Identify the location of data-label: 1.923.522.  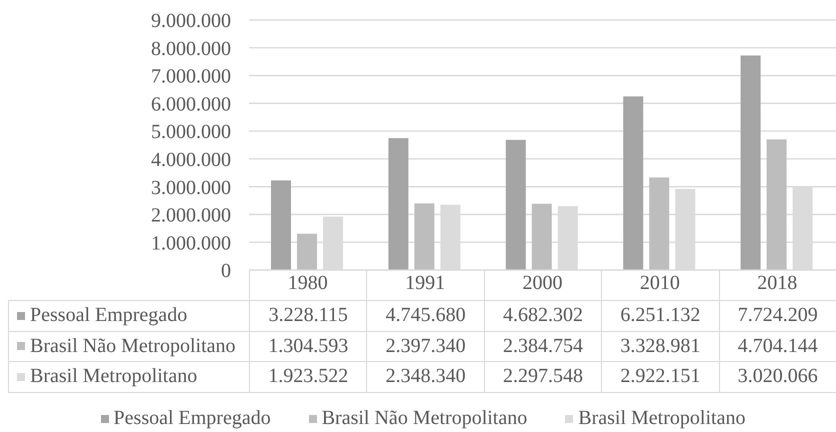
(308, 376).